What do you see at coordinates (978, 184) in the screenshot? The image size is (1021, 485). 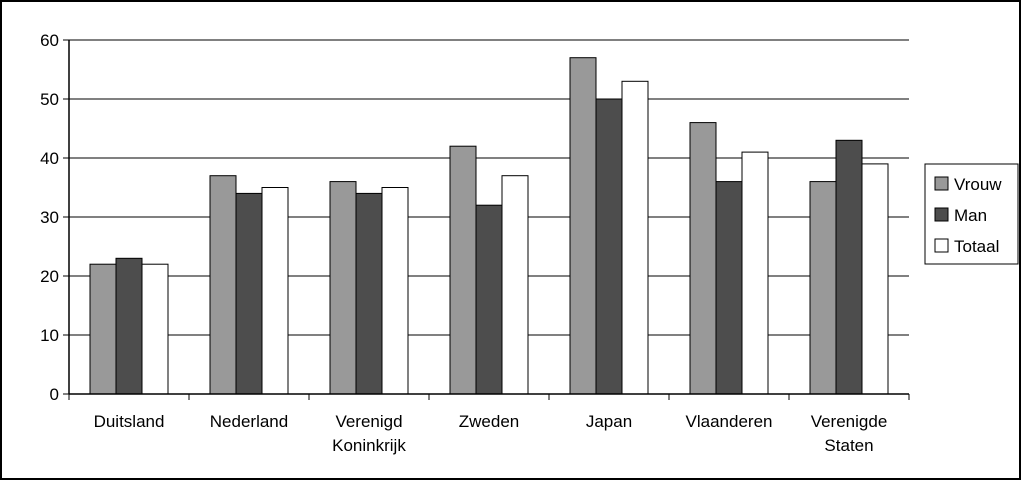 I see `legend-label-vrouw: Vrouw` at bounding box center [978, 184].